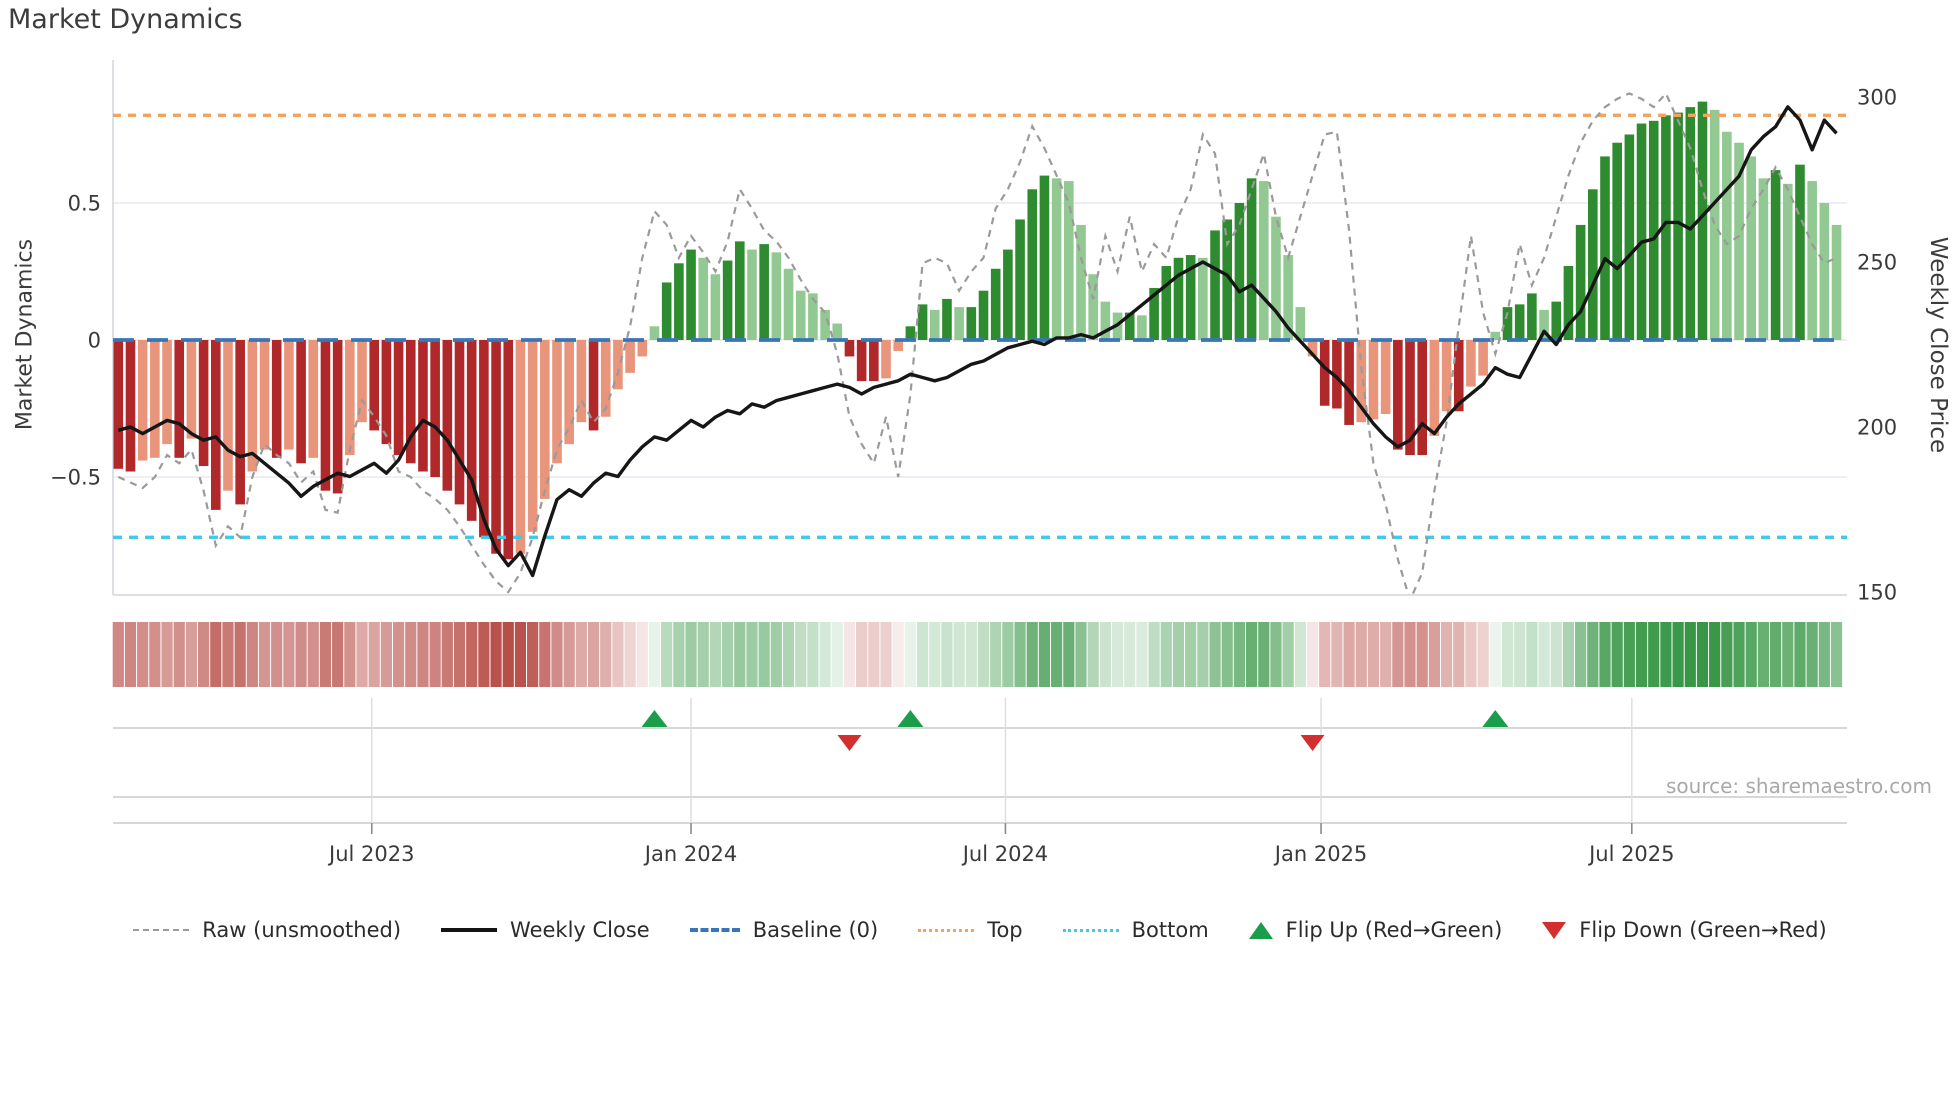  I want to click on tri-down-legend-swatch, so click(1554, 930).